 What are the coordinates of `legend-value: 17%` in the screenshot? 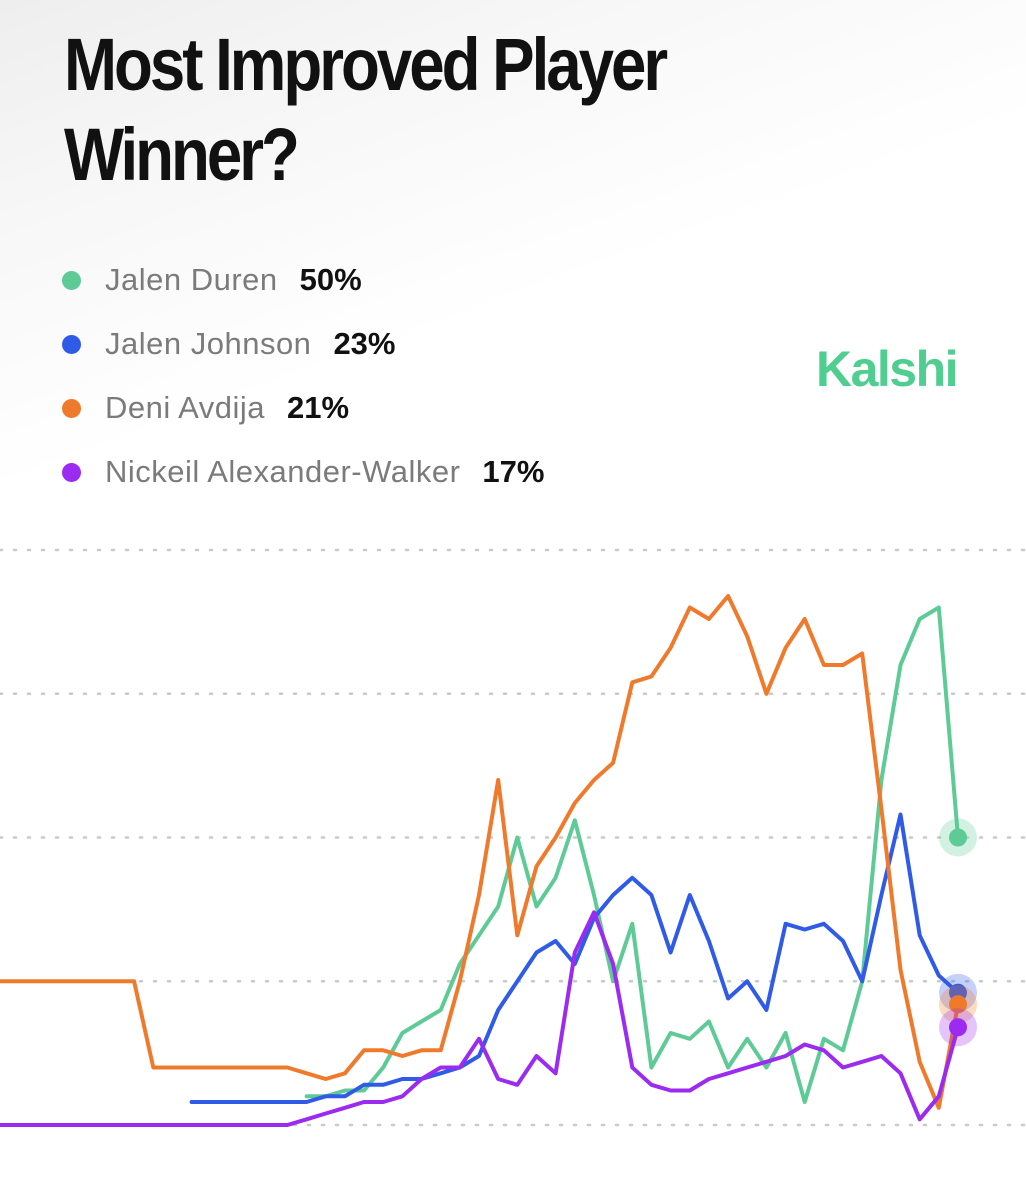 It's located at (513, 471).